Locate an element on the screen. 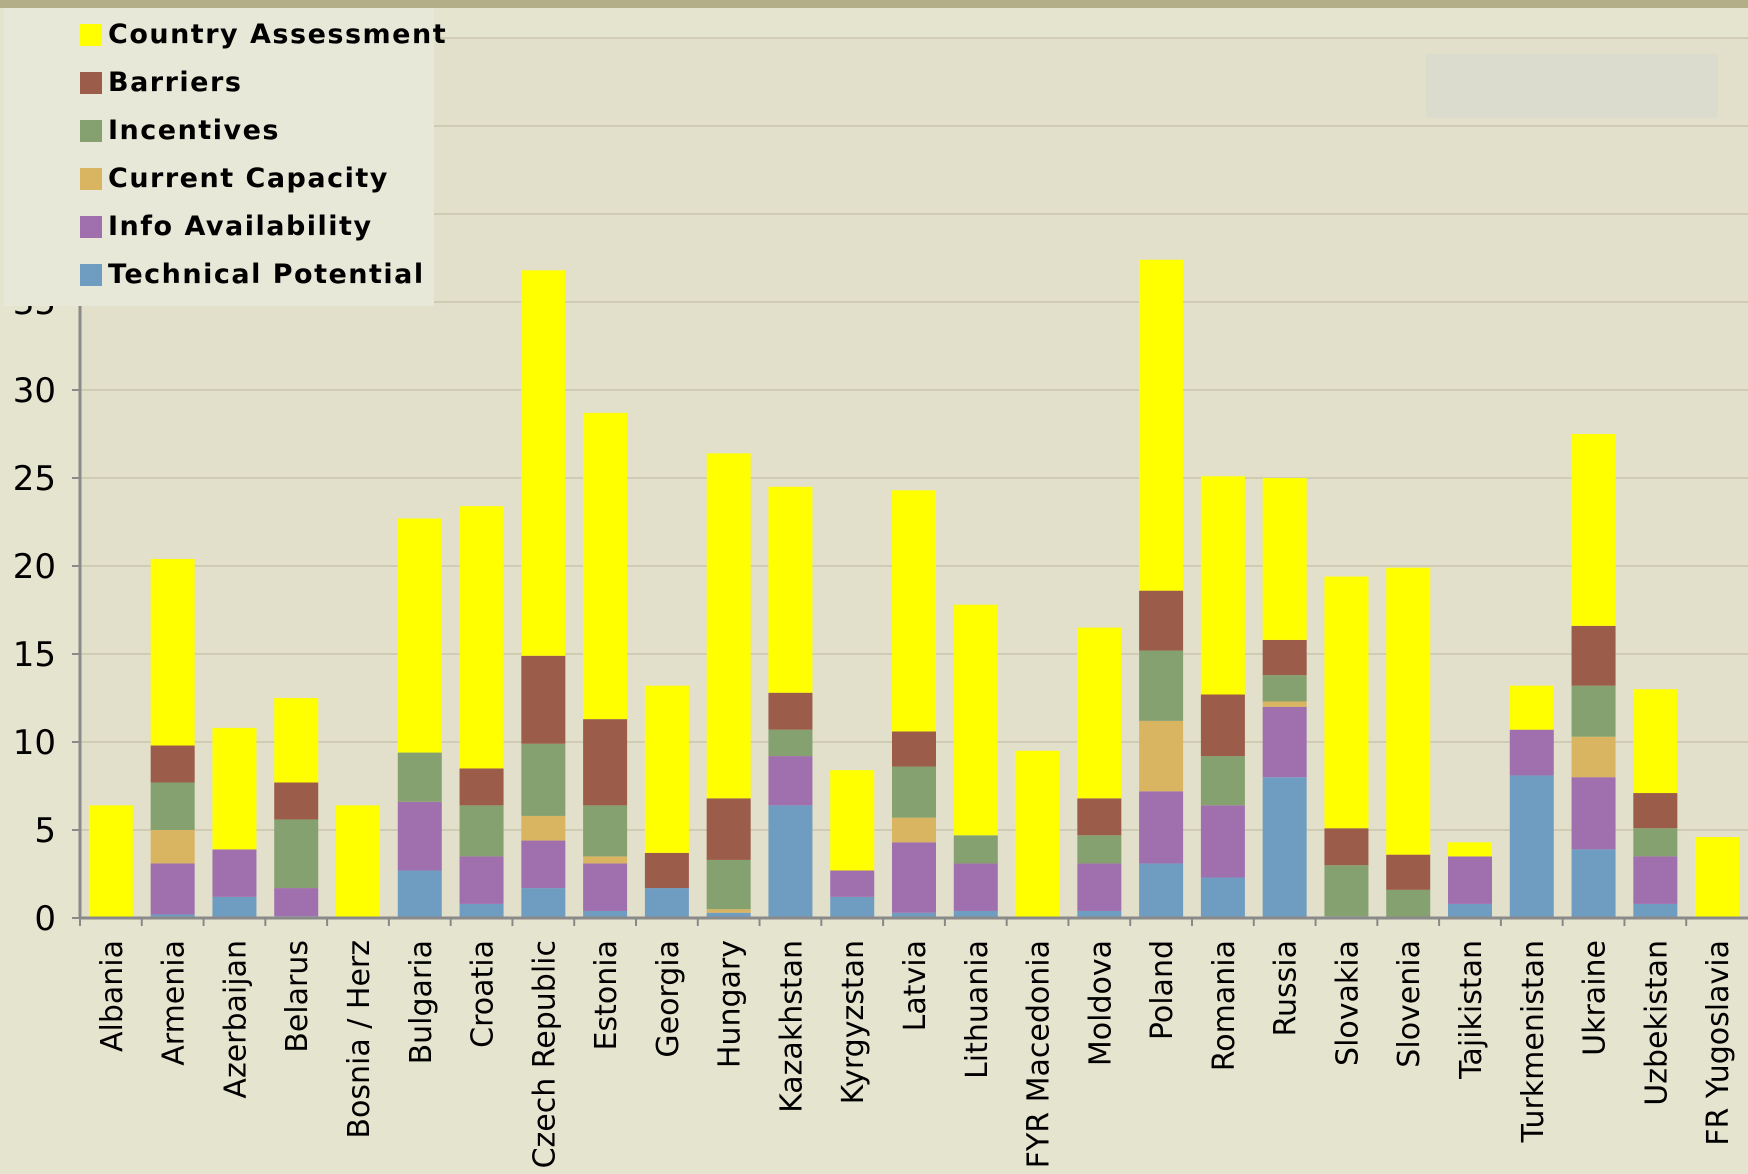 The width and height of the screenshot is (1748, 1174). bar-croatia-info-availability is located at coordinates (481, 880).